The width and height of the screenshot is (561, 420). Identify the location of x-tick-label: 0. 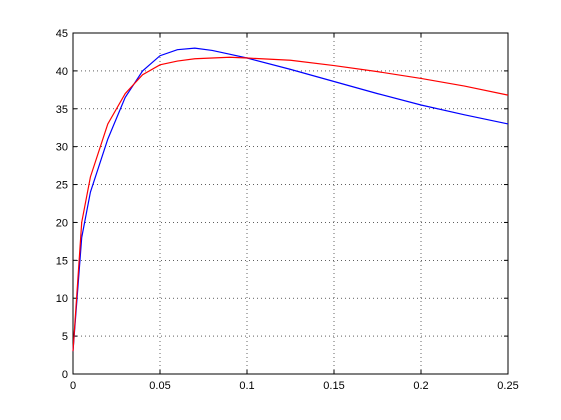
(73, 386).